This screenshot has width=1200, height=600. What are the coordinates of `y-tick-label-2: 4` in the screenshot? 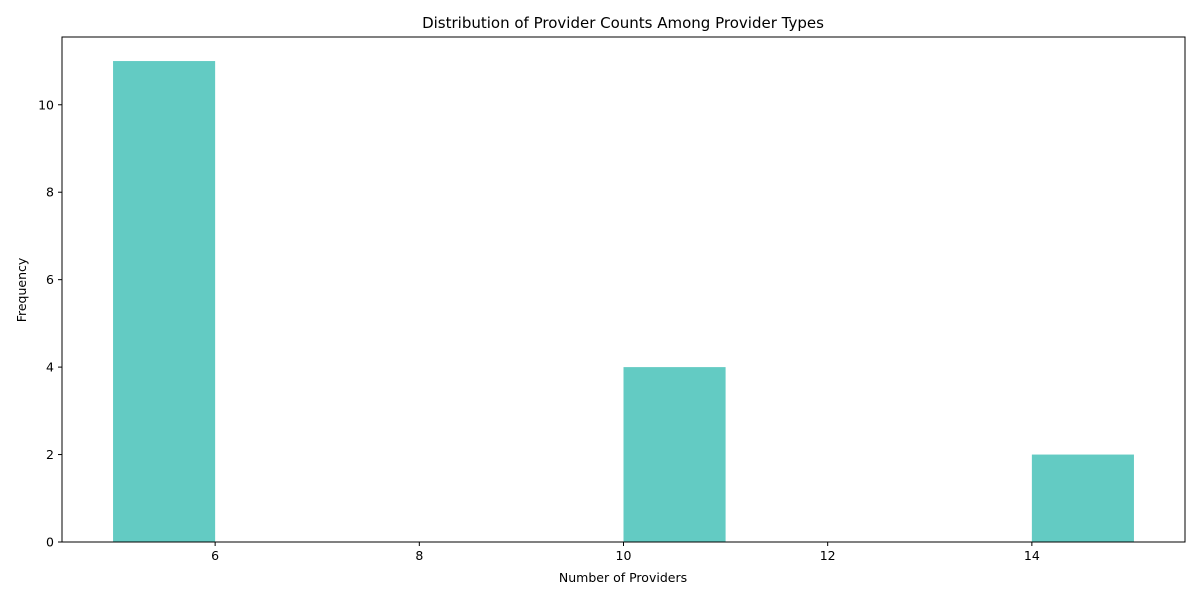 It's located at (50, 367).